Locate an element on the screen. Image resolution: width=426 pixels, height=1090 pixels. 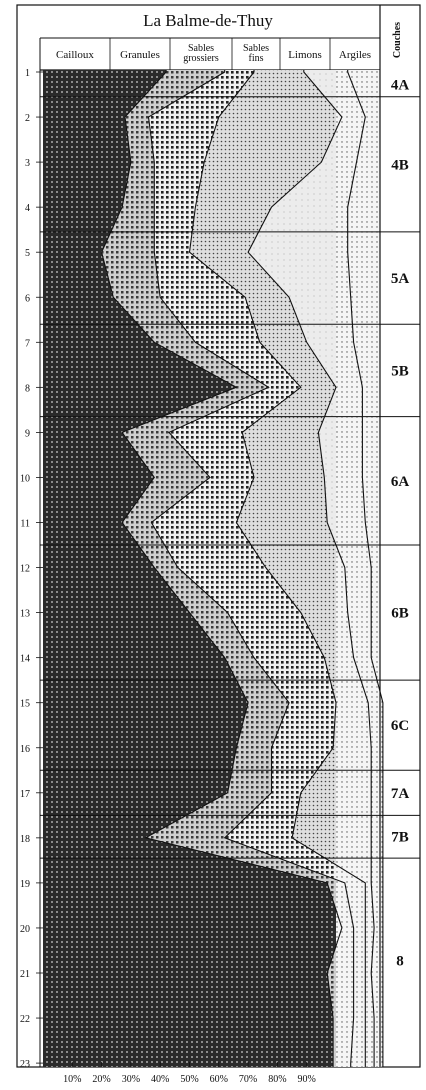
y-tick-label: 14 is located at coordinates (25, 659).